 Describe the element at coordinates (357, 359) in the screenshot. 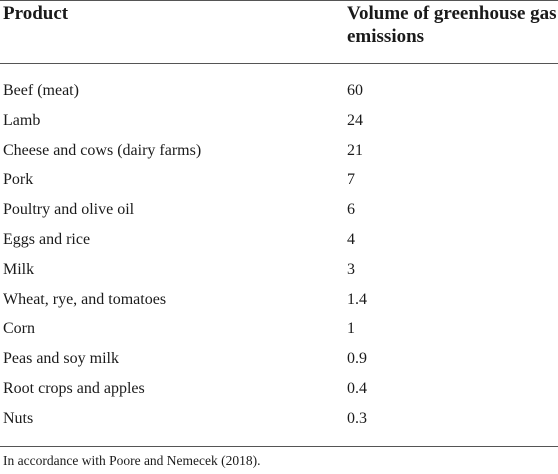

I see `cell-emissions-value: 0.9` at that location.